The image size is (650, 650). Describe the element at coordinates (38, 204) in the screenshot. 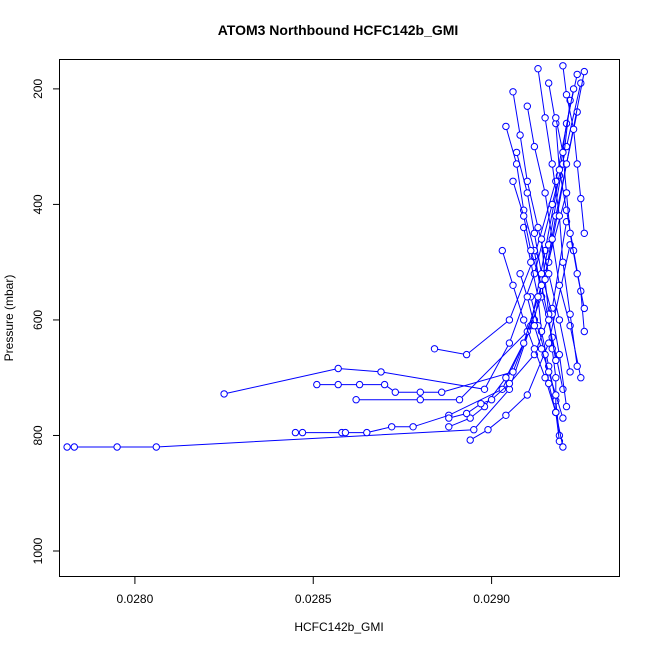

I see `y-tick-label: 400` at that location.